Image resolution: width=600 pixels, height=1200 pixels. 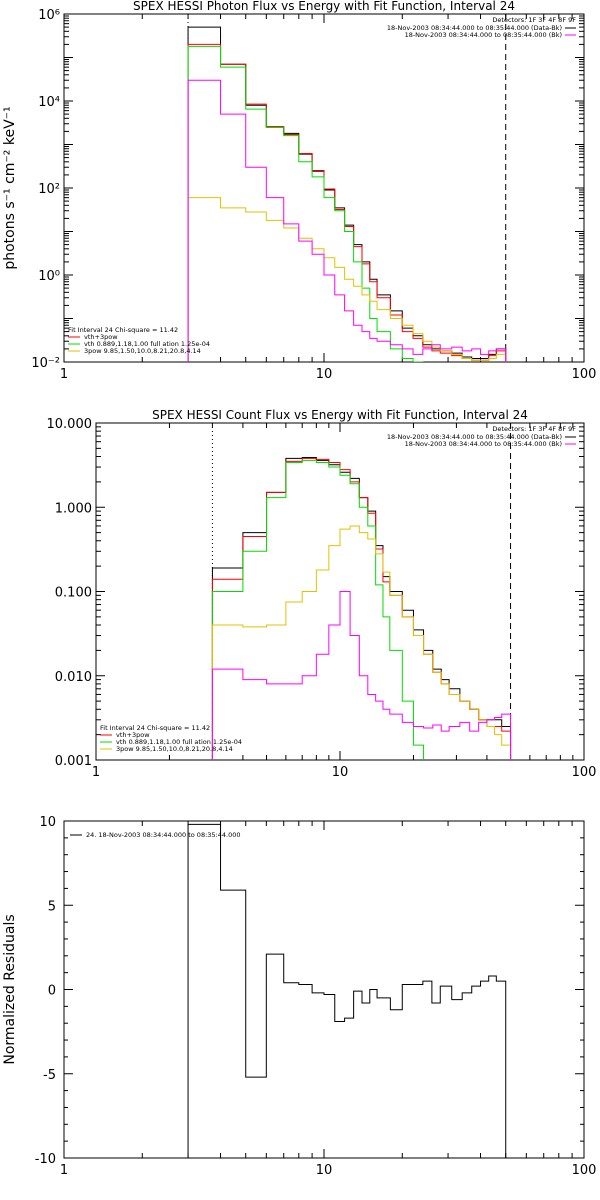 I want to click on y-tick-label: 10⁻², so click(x=45, y=363).